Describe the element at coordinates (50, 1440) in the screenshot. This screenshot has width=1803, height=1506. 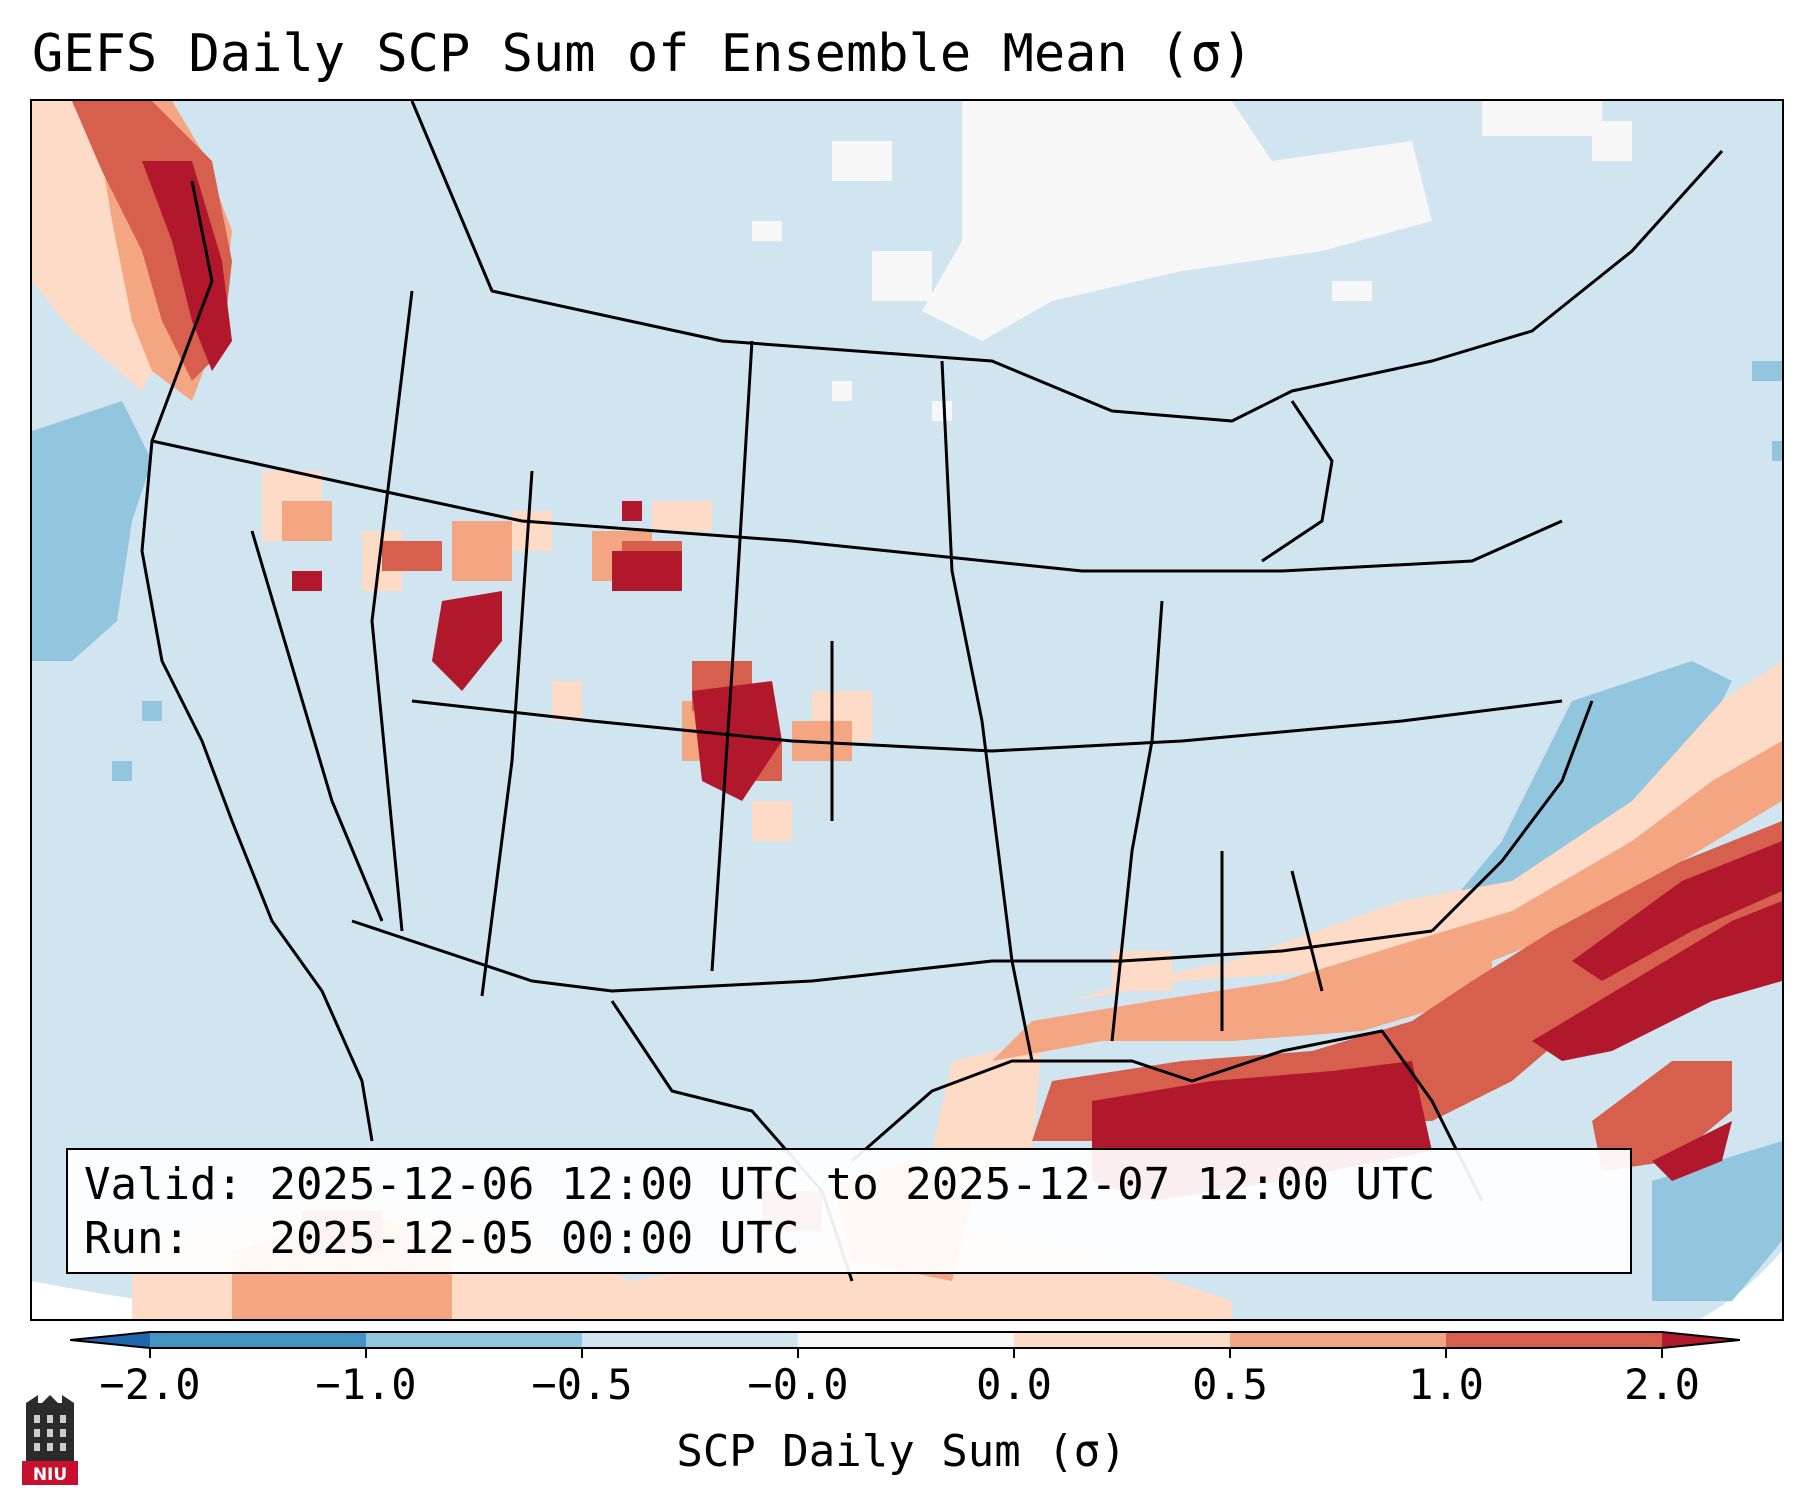
I see `university-seal-icon: NIU` at that location.